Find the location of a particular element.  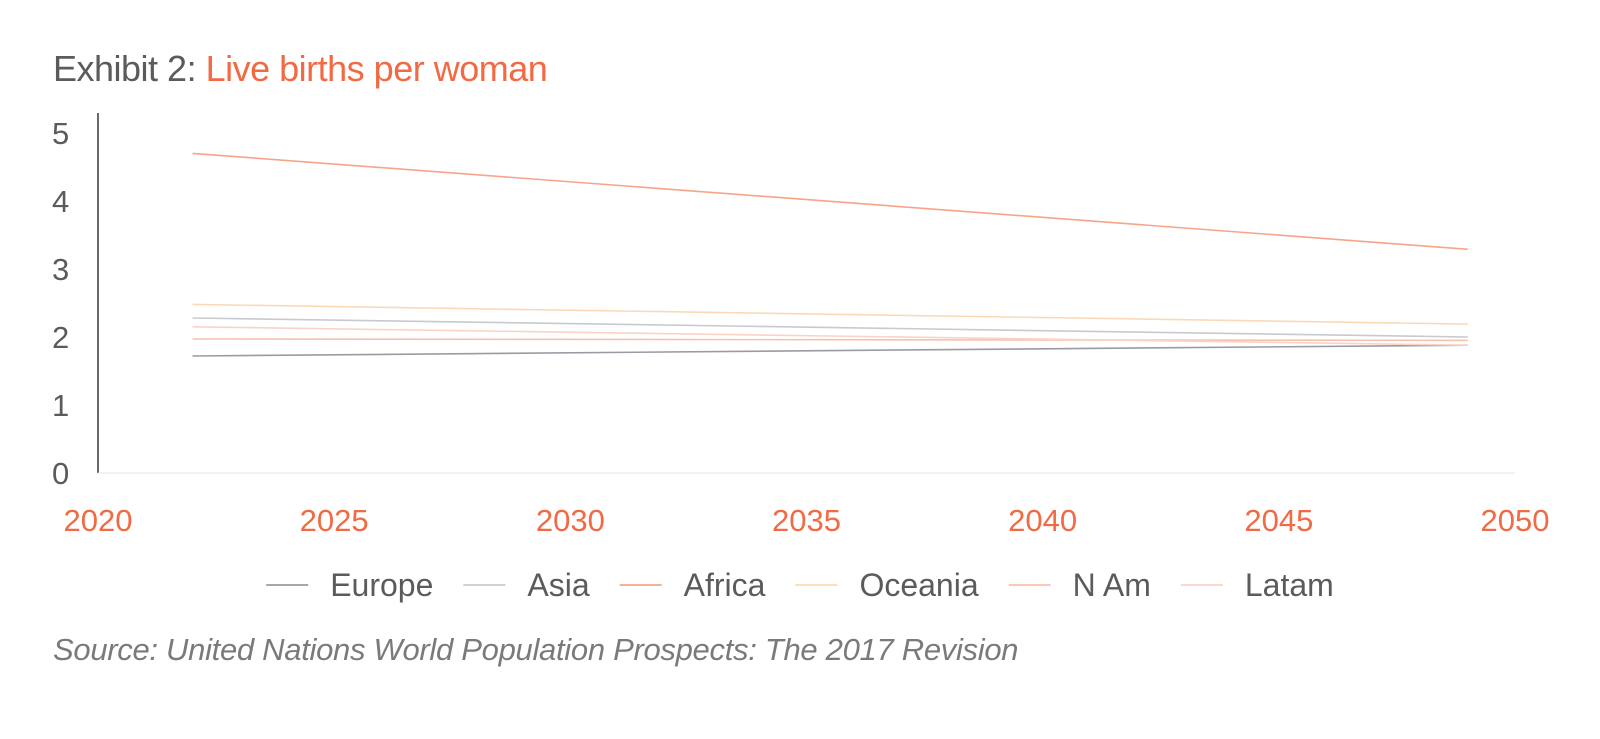

series-line-asia is located at coordinates (830, 327).